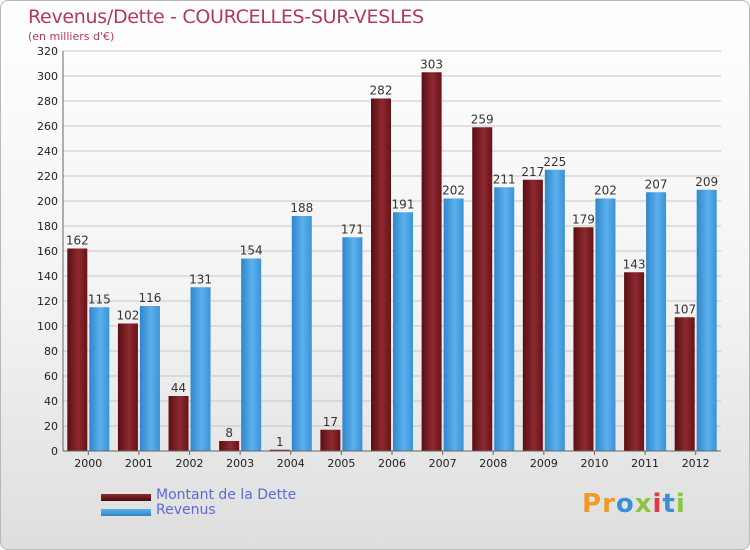 The width and height of the screenshot is (750, 550). I want to click on chart-title: Revenus/Dette - COURCELLES-SUR-VESLES, so click(226, 17).